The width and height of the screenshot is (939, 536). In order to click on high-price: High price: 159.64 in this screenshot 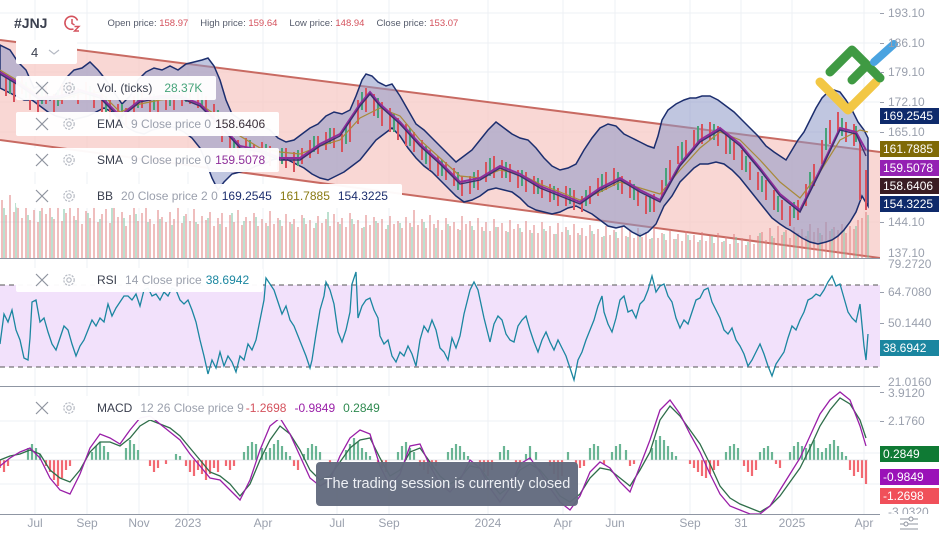, I will do `click(239, 23)`.